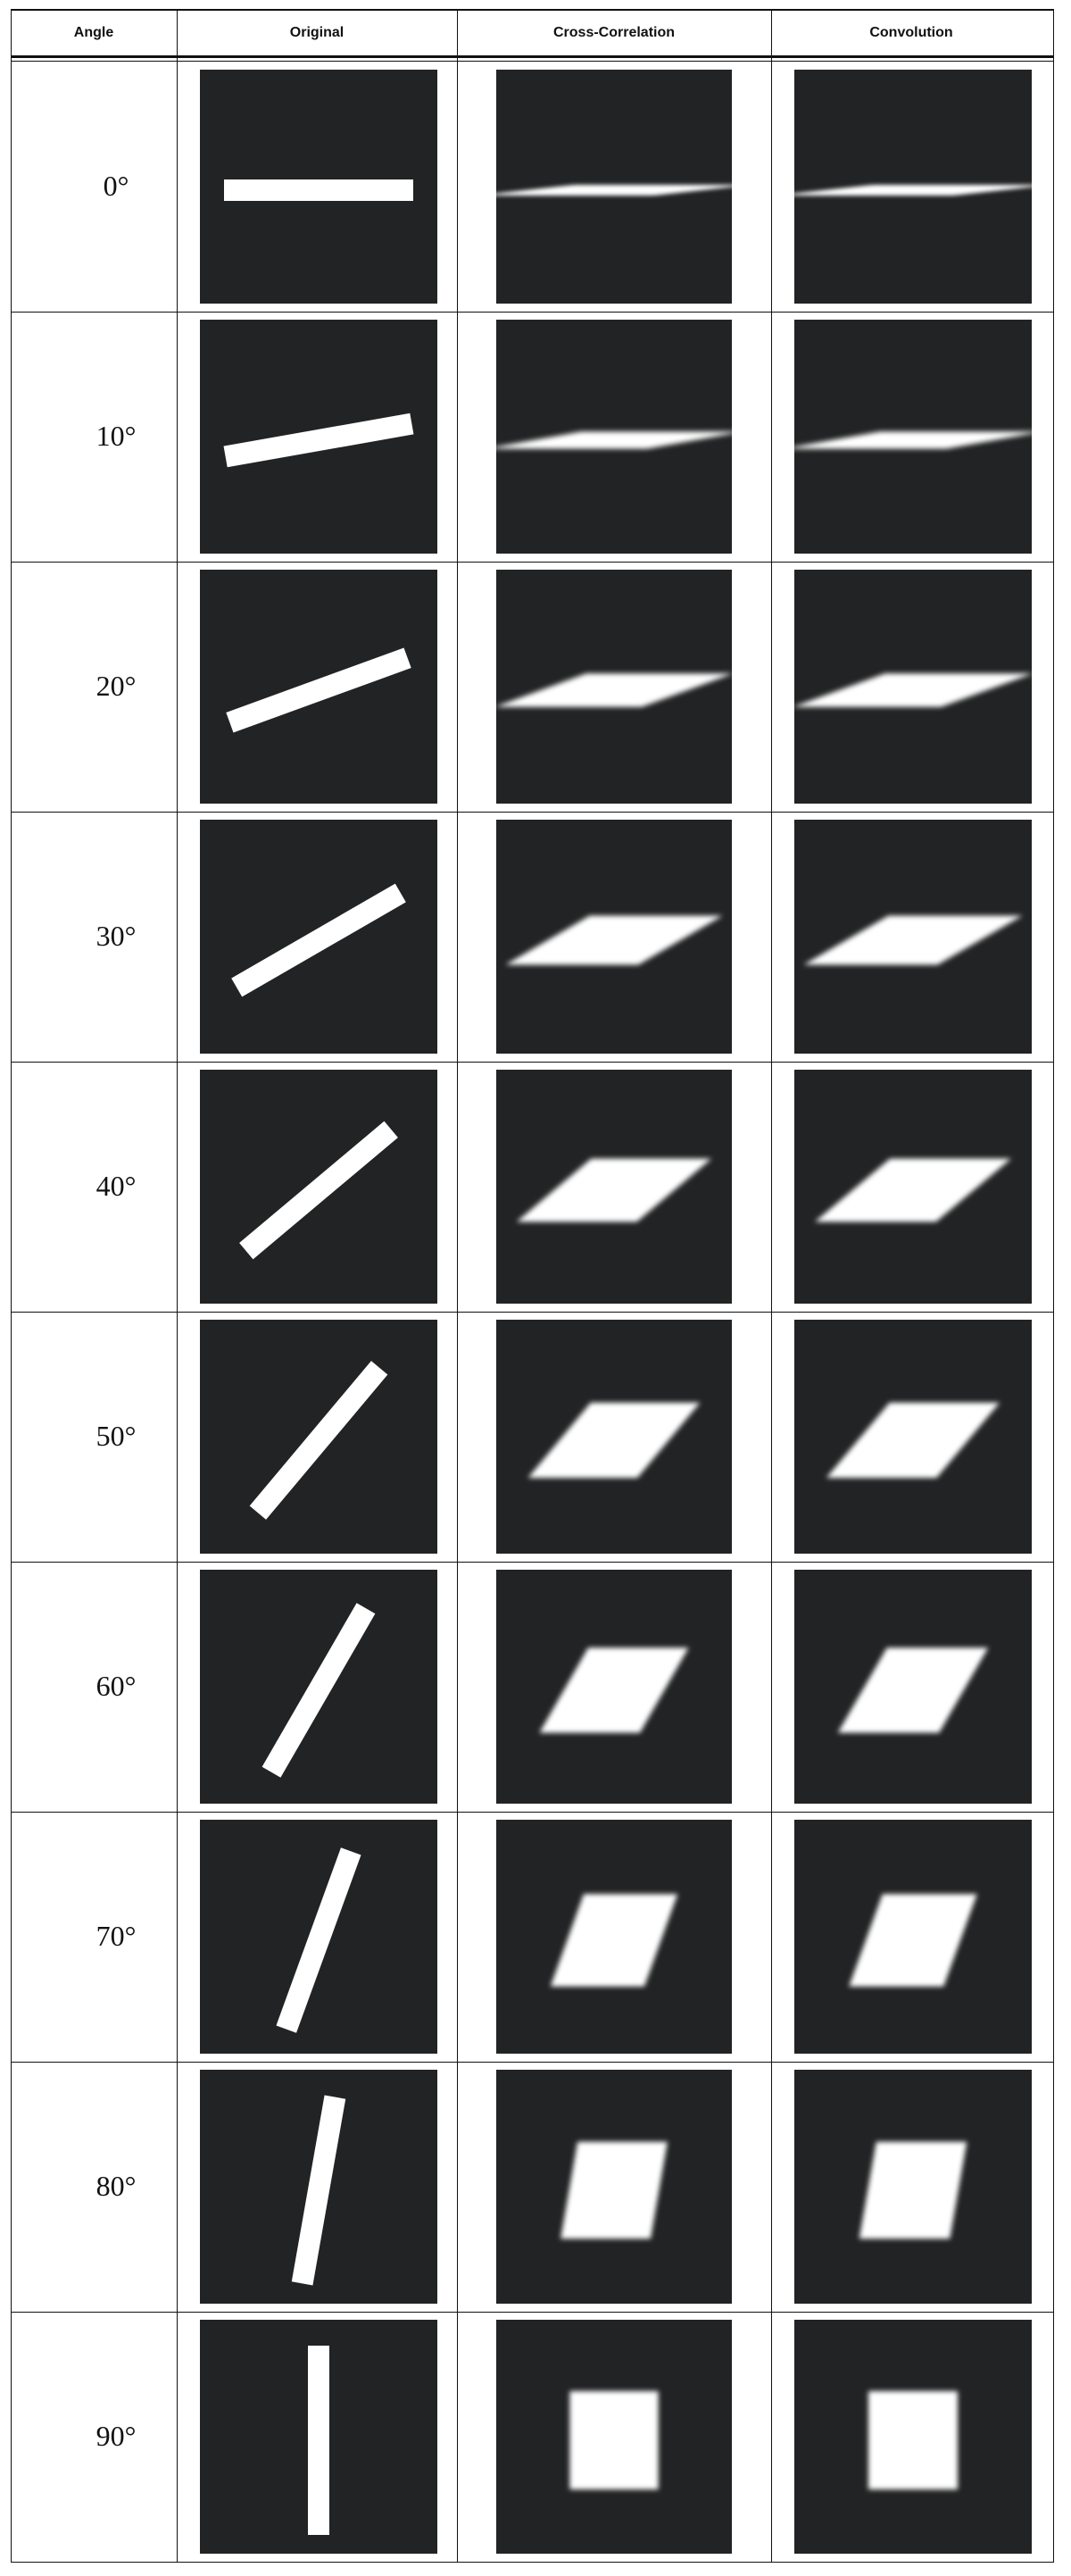 Image resolution: width=1071 pixels, height=2576 pixels. Describe the element at coordinates (532, 61) in the screenshot. I see `body-top-border` at that location.